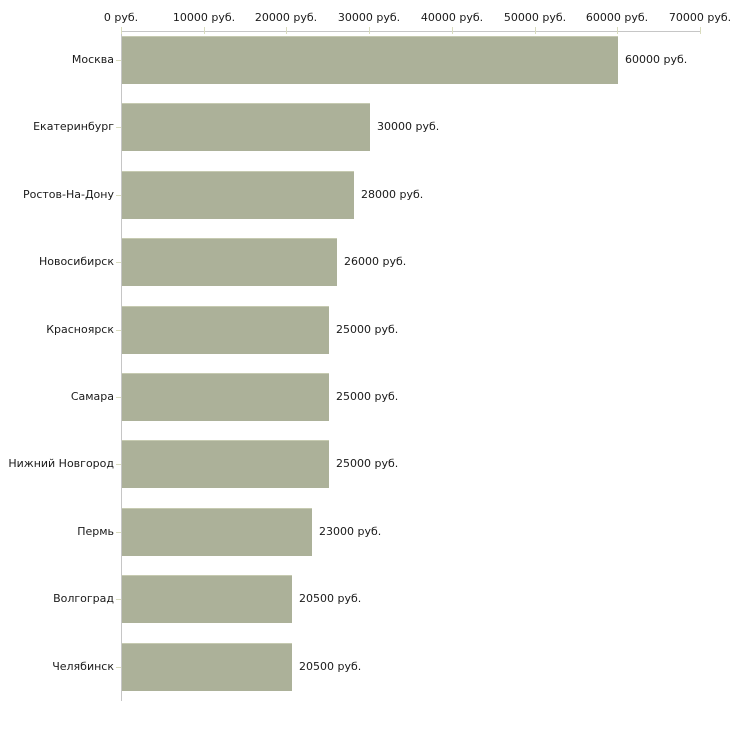 The height and width of the screenshot is (730, 730). I want to click on category-label: Волгоград, so click(83, 598).